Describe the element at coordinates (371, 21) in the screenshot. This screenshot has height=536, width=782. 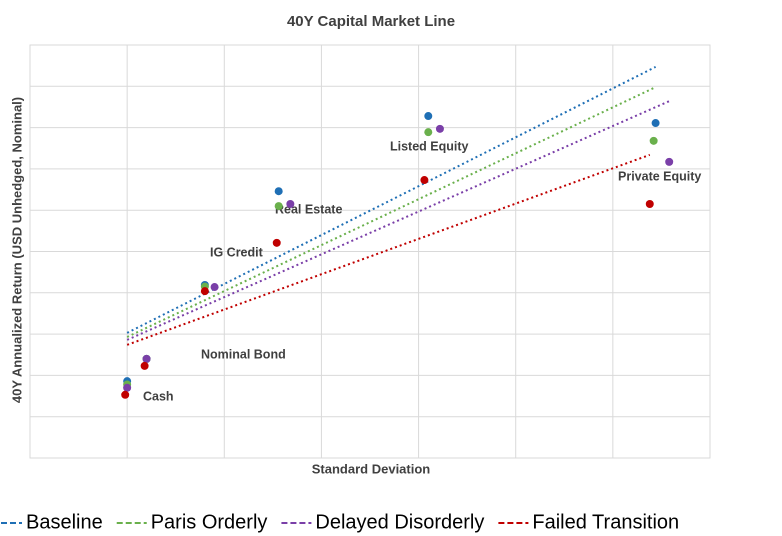
I see `chart-title: 40Y Capital Market Line` at that location.